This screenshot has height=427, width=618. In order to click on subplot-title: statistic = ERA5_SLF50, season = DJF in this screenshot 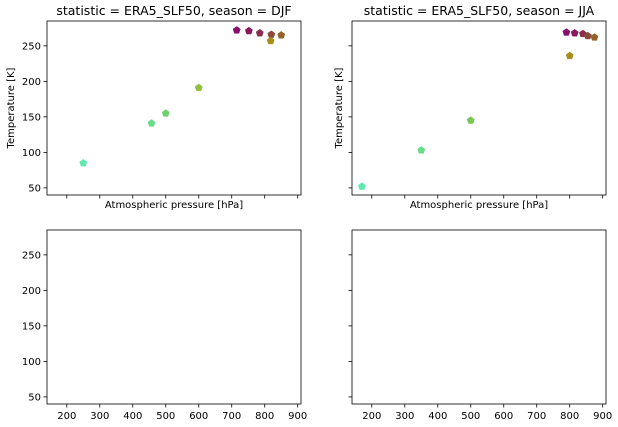, I will do `click(173, 10)`.